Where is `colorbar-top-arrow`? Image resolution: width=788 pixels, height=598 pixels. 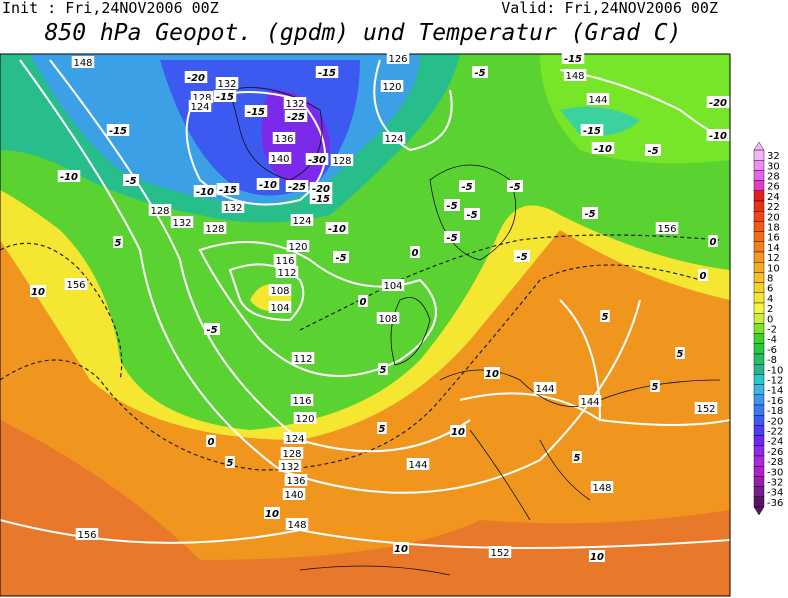 colorbar-top-arrow is located at coordinates (759, 146).